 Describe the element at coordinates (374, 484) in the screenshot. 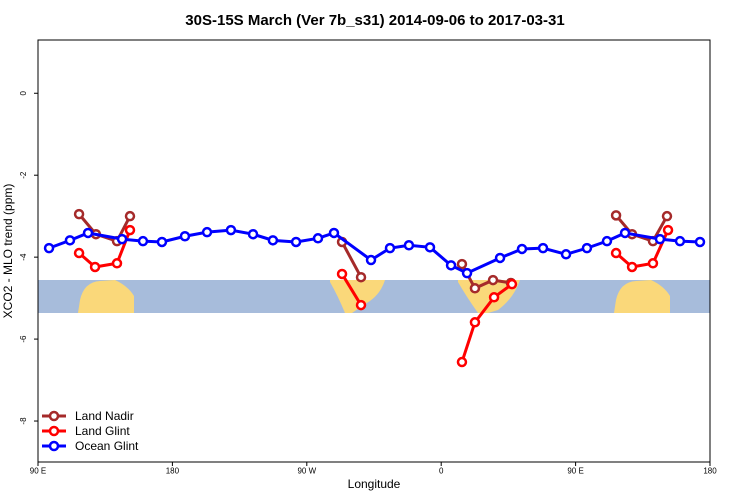

I see `x-axis-label: Longitude` at that location.